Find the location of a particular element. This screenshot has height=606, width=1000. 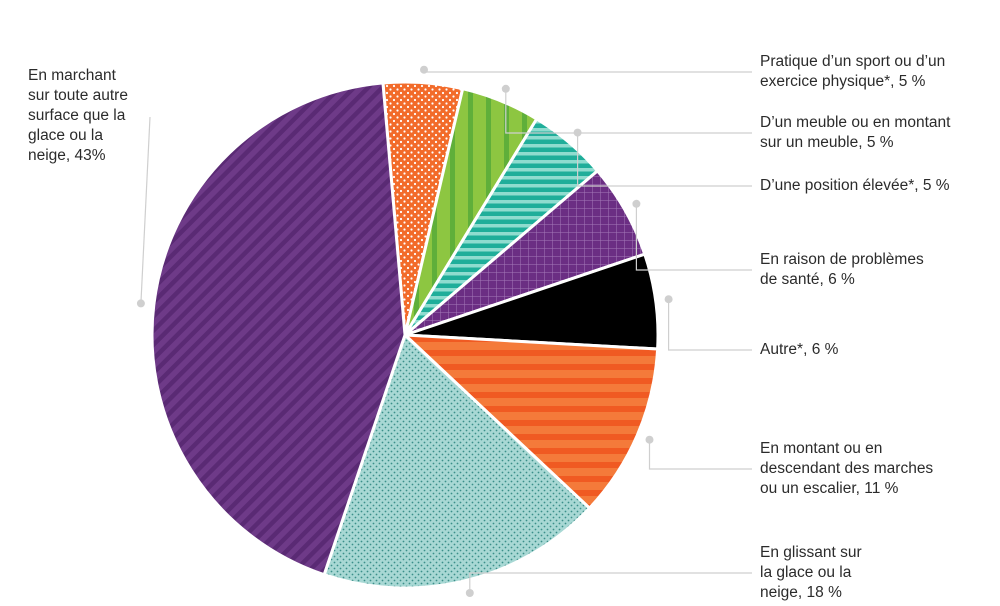

slice-label-line: En glissant sur is located at coordinates (811, 552).